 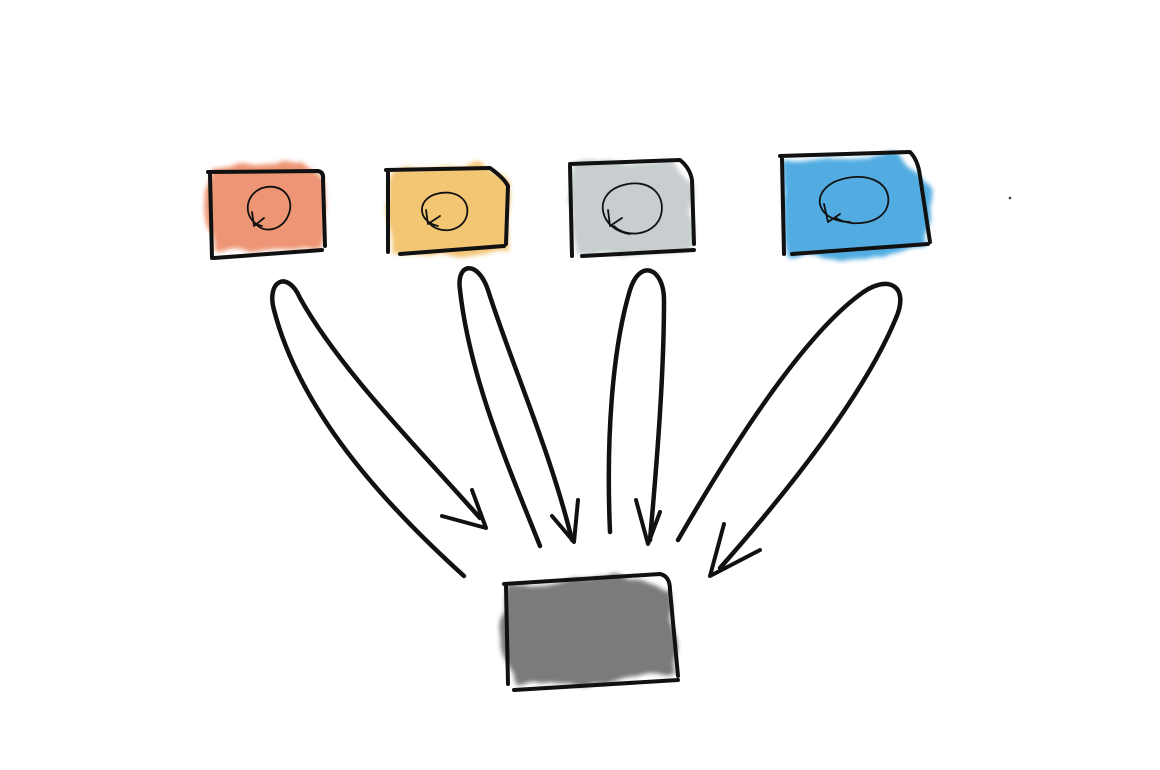 I want to click on target-box-outline, so click(x=591, y=632).